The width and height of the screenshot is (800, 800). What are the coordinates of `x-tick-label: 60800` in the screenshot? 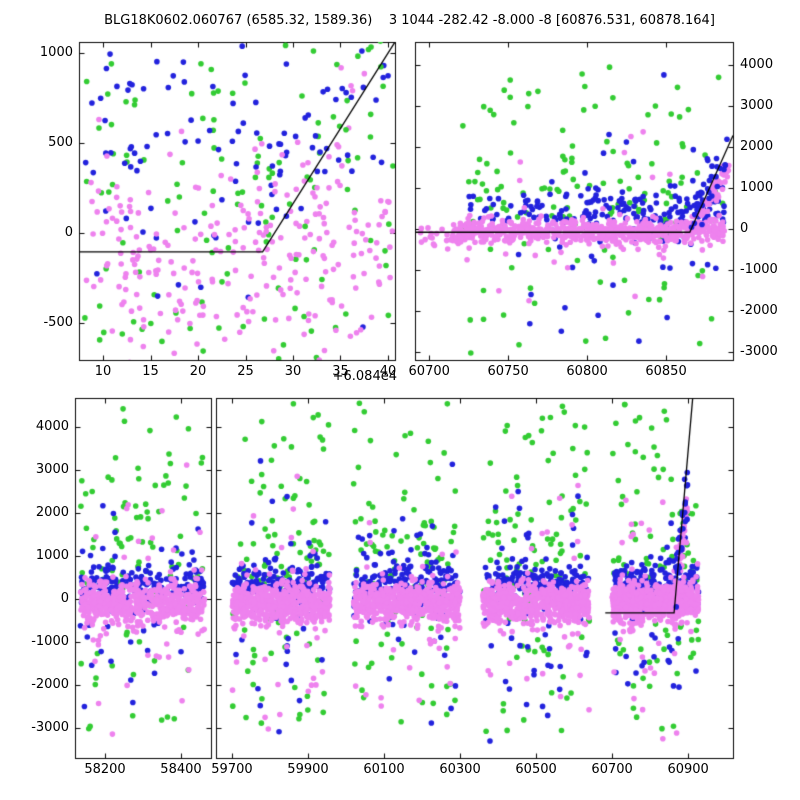 It's located at (587, 371).